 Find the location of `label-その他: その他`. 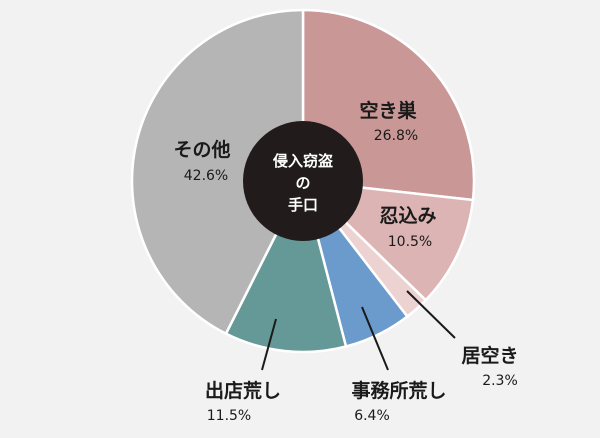

label-その他: その他 is located at coordinates (201, 149).